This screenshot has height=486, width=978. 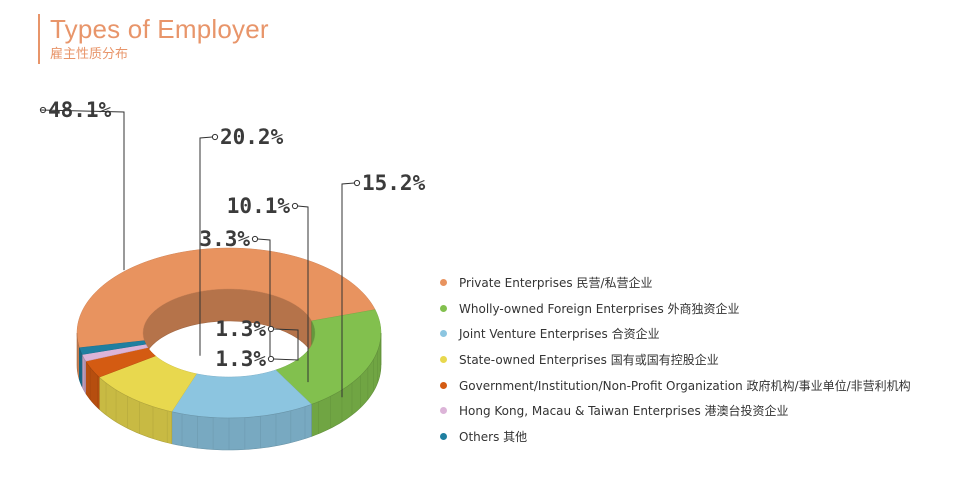 I want to click on legend-item-2: Joint Venture Enterprises 合资企业, so click(x=675, y=334).